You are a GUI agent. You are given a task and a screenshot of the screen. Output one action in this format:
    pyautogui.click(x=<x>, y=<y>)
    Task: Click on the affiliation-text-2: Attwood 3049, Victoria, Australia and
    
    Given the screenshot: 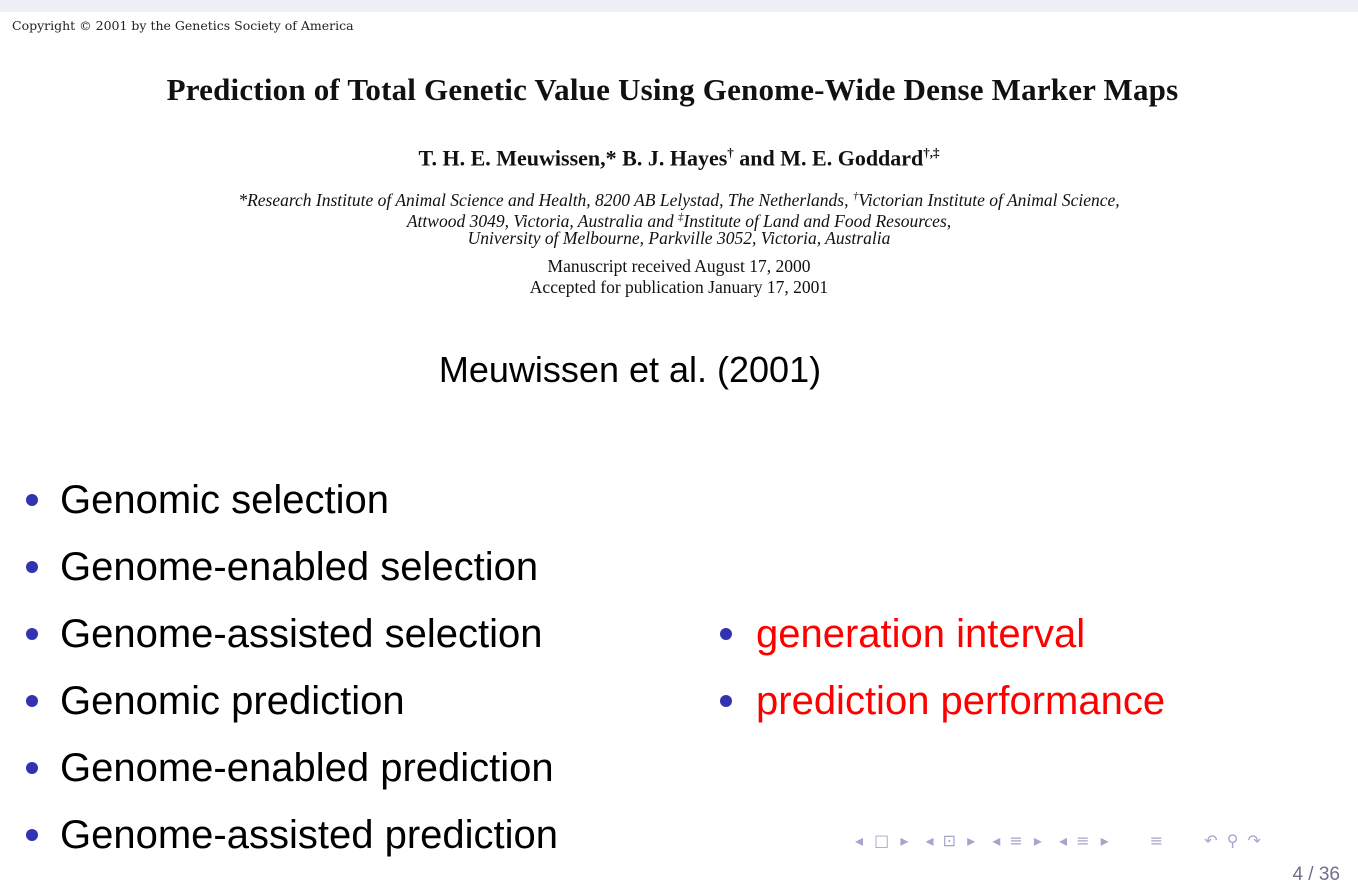 What is the action you would take?
    pyautogui.click(x=542, y=220)
    